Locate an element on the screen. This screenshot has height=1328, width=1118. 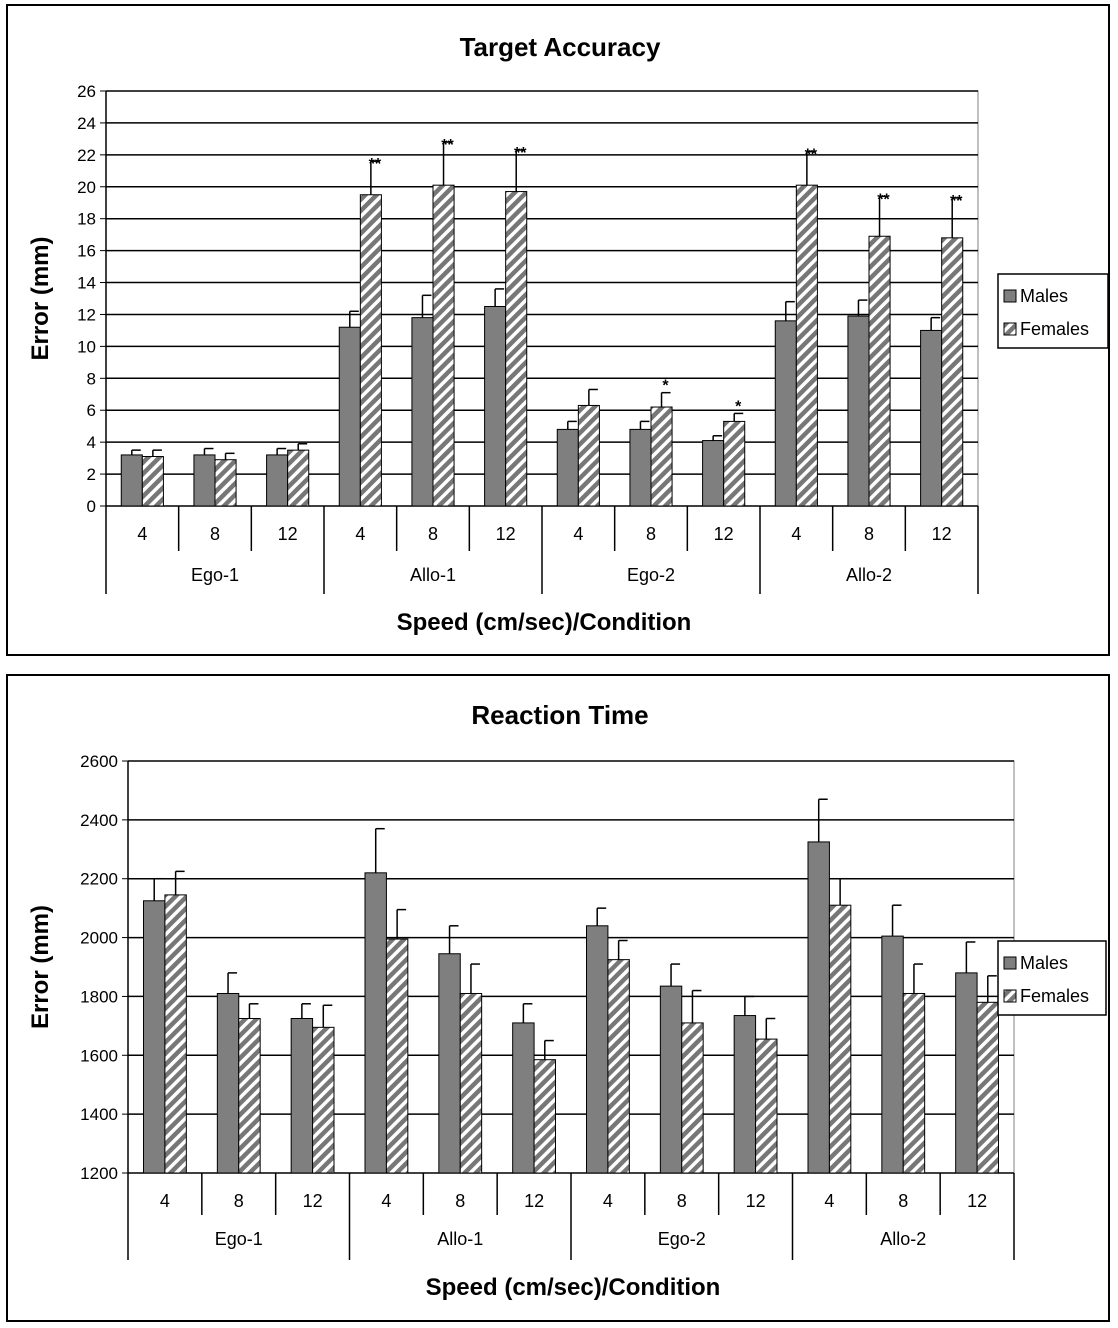
y-tick-label: 0 is located at coordinates (91, 506).